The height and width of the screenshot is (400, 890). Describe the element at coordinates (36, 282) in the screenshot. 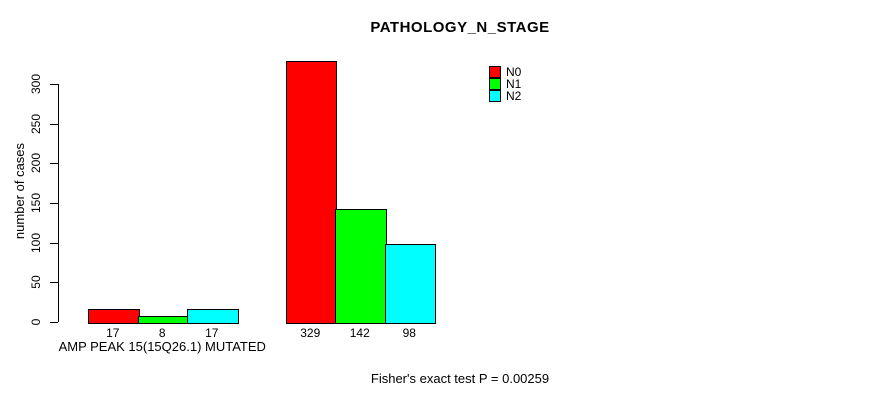

I see `y-tick-label: 50` at that location.